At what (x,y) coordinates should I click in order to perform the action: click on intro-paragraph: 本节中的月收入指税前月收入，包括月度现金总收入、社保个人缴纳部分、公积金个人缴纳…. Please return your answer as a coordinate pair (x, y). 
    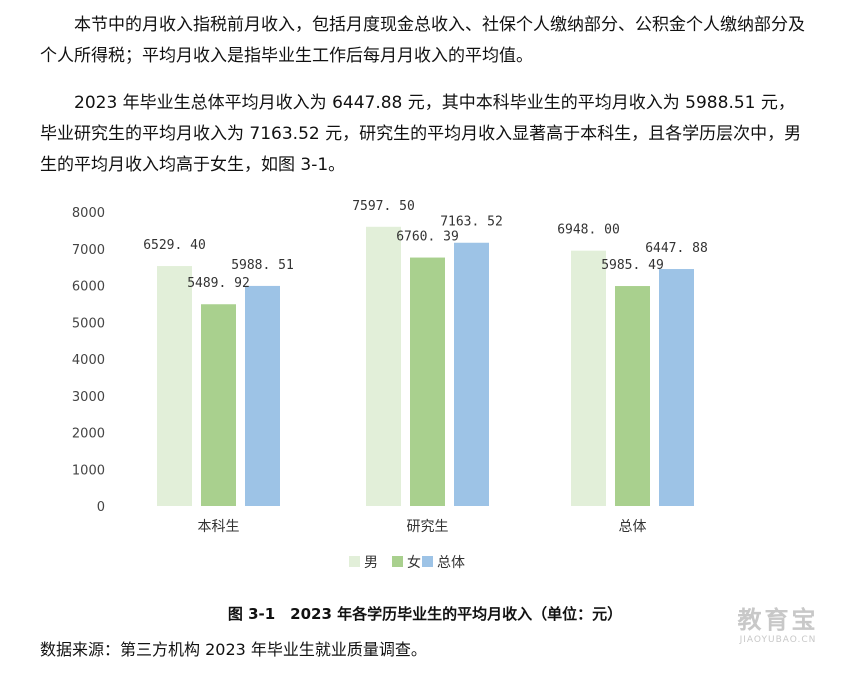
    Looking at the image, I should click on (425, 41).